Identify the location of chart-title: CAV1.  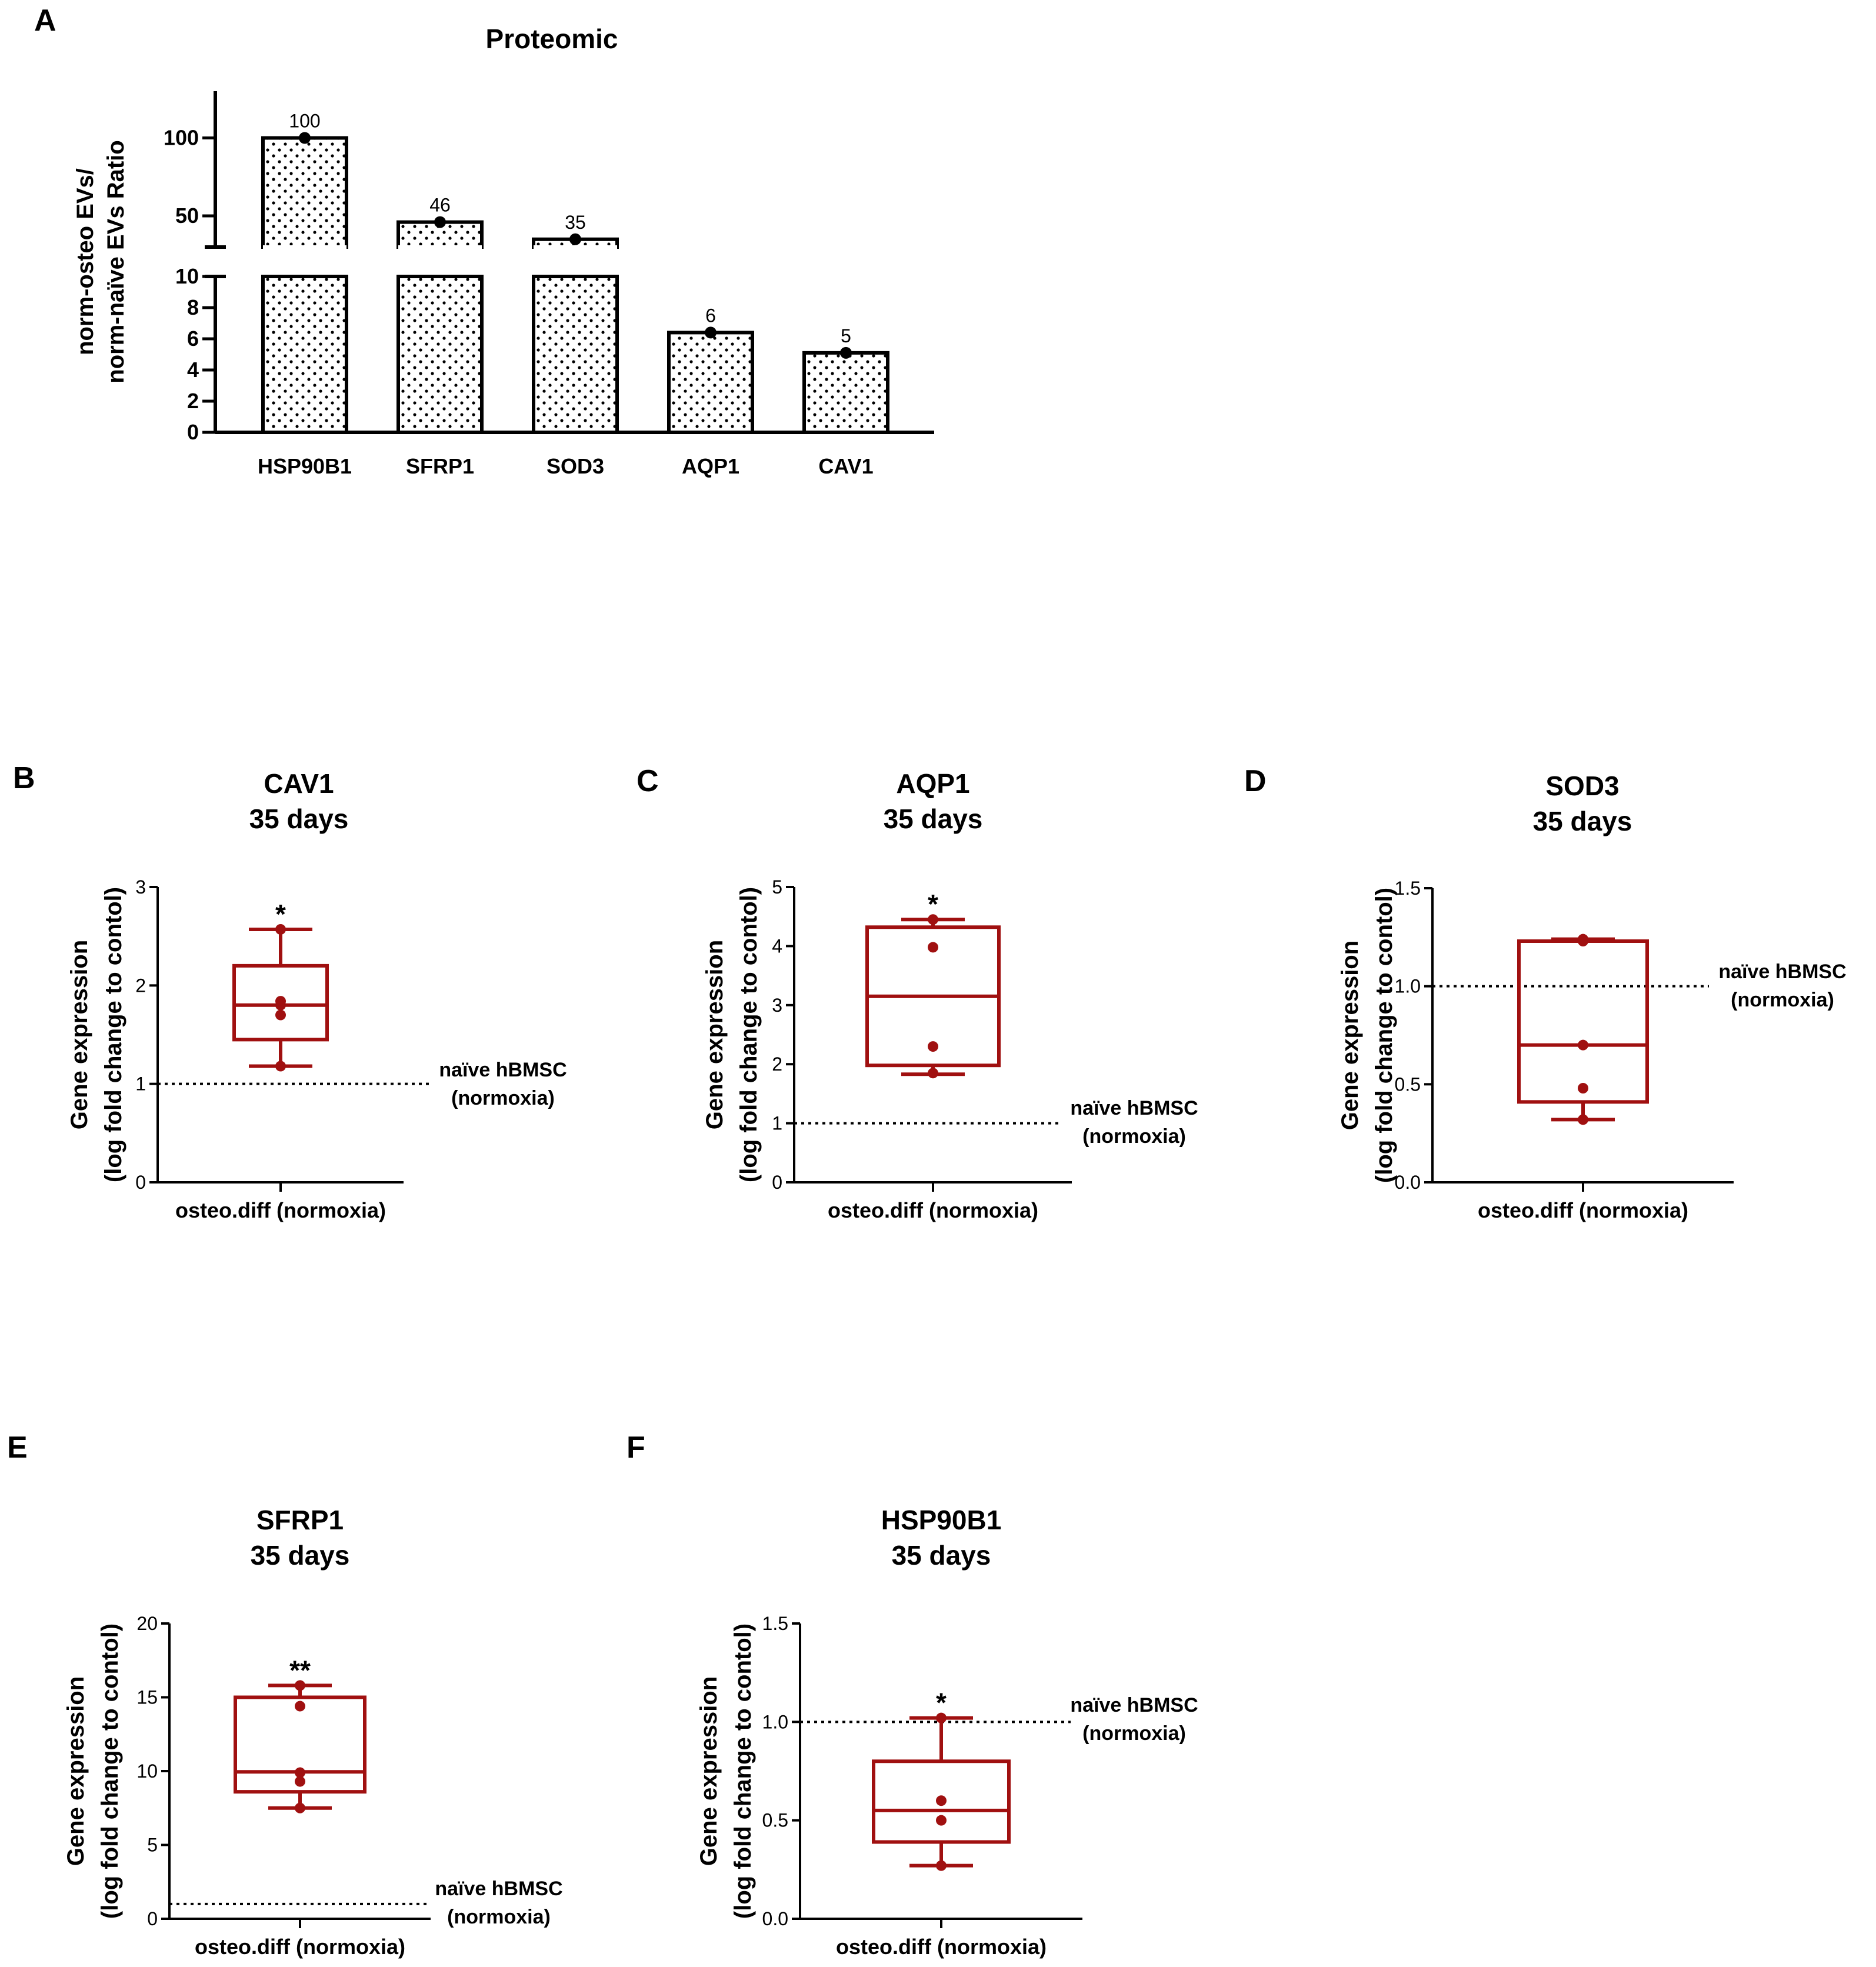
(299, 783).